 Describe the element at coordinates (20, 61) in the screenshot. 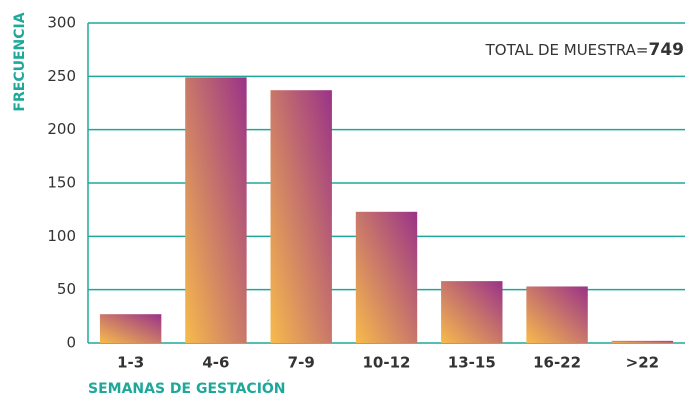

I see `y-axis-title: FRECUENCIA` at that location.